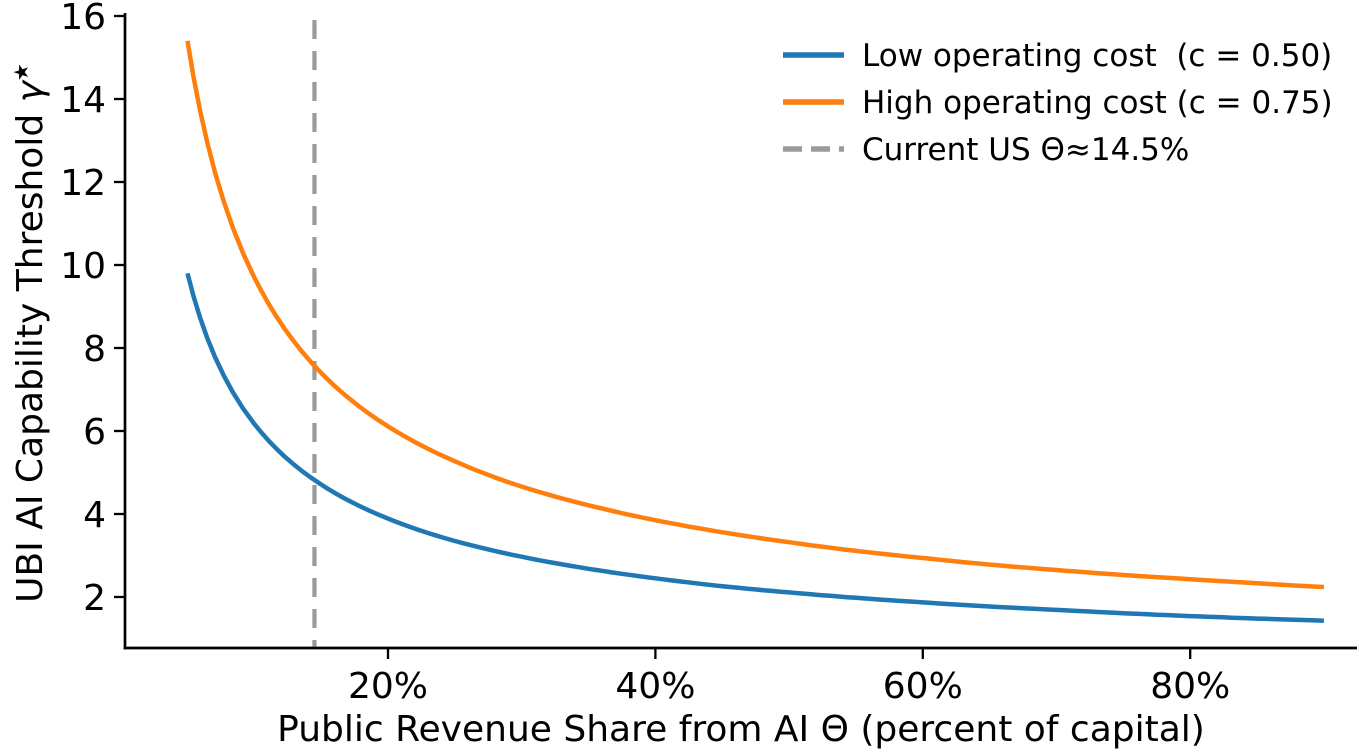 The image size is (1359, 756). Describe the element at coordinates (94, 515) in the screenshot. I see `y-tick-label: 4` at that location.